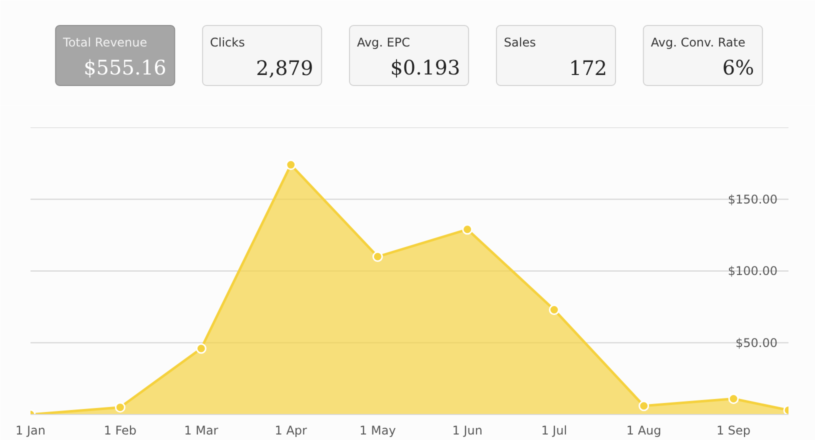 The image size is (815, 440). I want to click on x-tick-label: 1 Apr, so click(291, 431).